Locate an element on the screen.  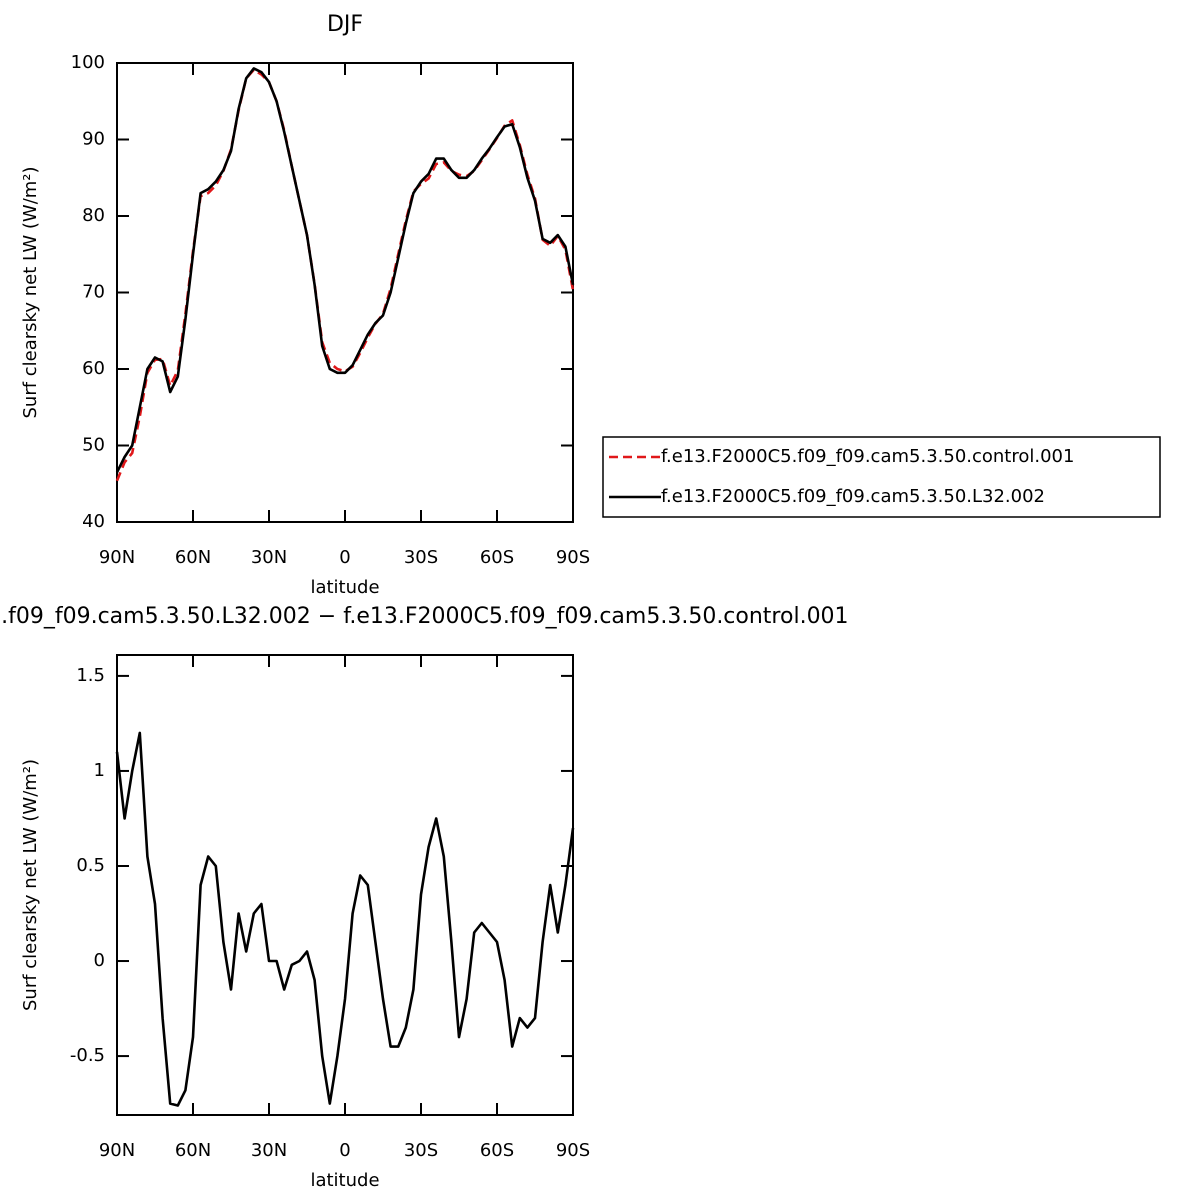
legend-box is located at coordinates (881, 477).